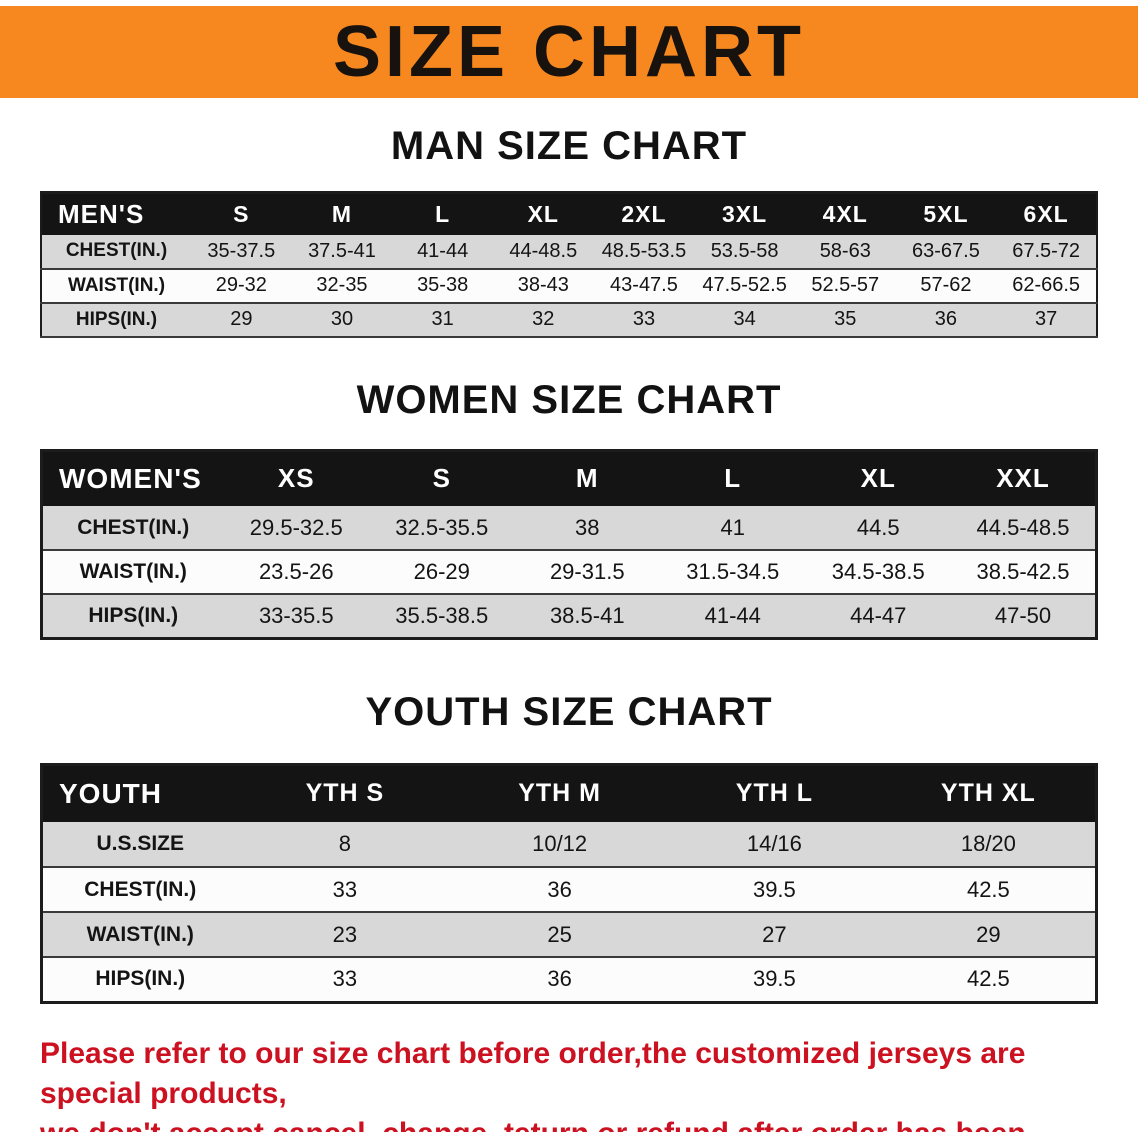 Image resolution: width=1138 pixels, height=1132 pixels. What do you see at coordinates (442, 286) in the screenshot?
I see `value-cell: 35-38` at bounding box center [442, 286].